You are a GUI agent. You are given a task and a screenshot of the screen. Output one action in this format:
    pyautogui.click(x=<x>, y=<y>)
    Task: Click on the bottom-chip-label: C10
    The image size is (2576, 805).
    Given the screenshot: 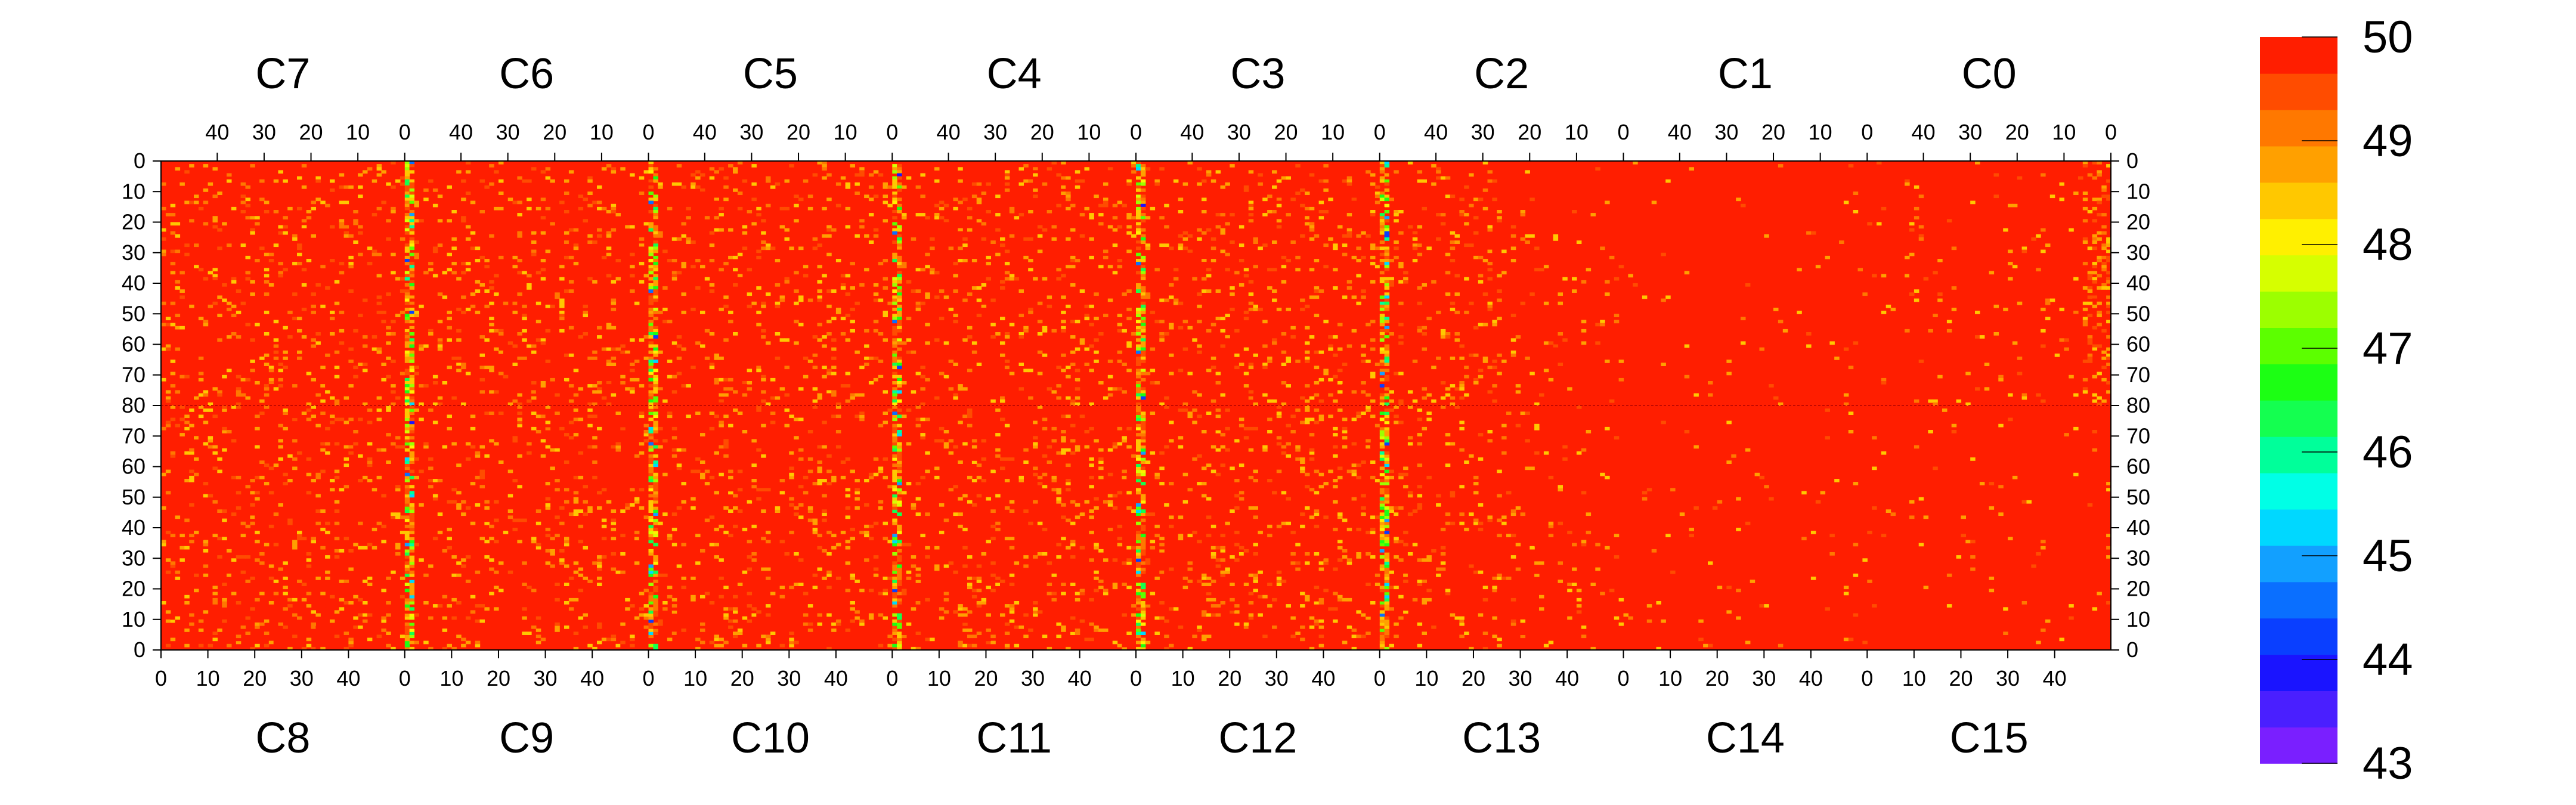 What is the action you would take?
    pyautogui.click(x=770, y=738)
    